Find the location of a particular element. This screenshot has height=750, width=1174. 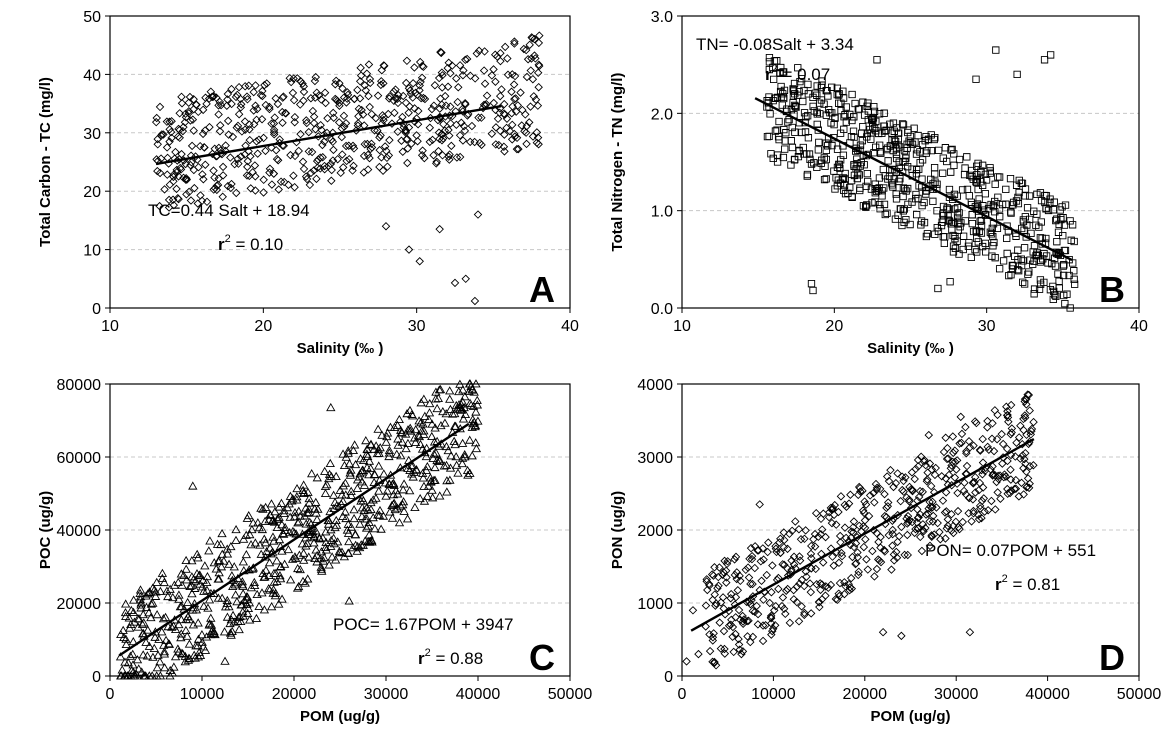

x-tick-label: 10 is located at coordinates (110, 326).